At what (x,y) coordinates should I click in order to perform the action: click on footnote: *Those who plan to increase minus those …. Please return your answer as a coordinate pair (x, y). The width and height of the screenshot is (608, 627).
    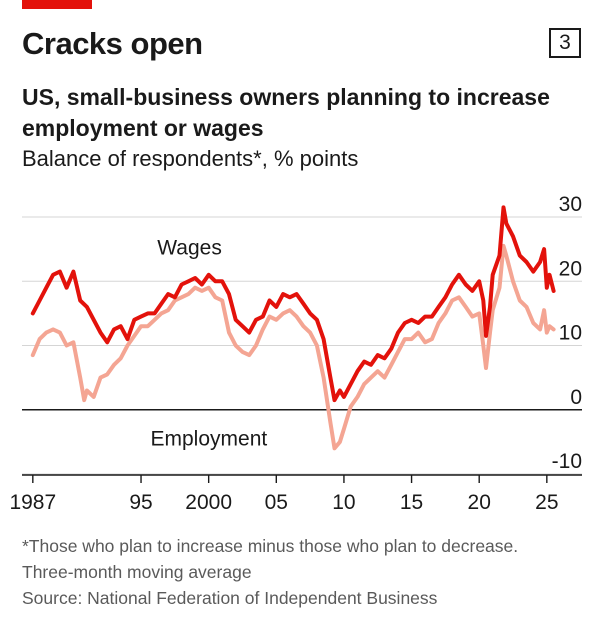
    Looking at the image, I should click on (270, 572).